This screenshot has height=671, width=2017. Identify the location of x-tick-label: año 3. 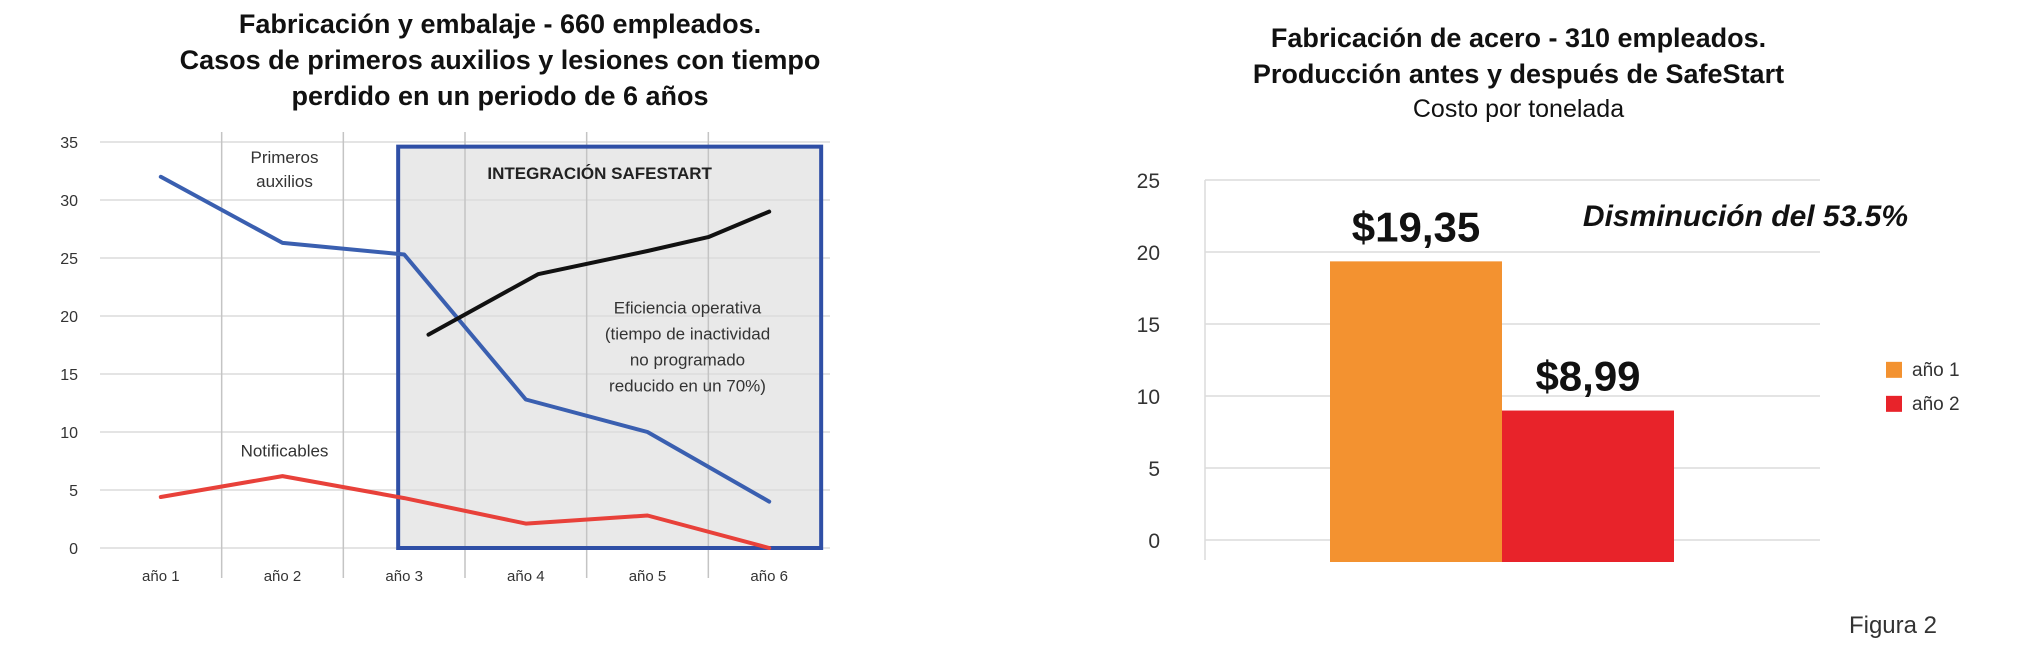
(404, 576).